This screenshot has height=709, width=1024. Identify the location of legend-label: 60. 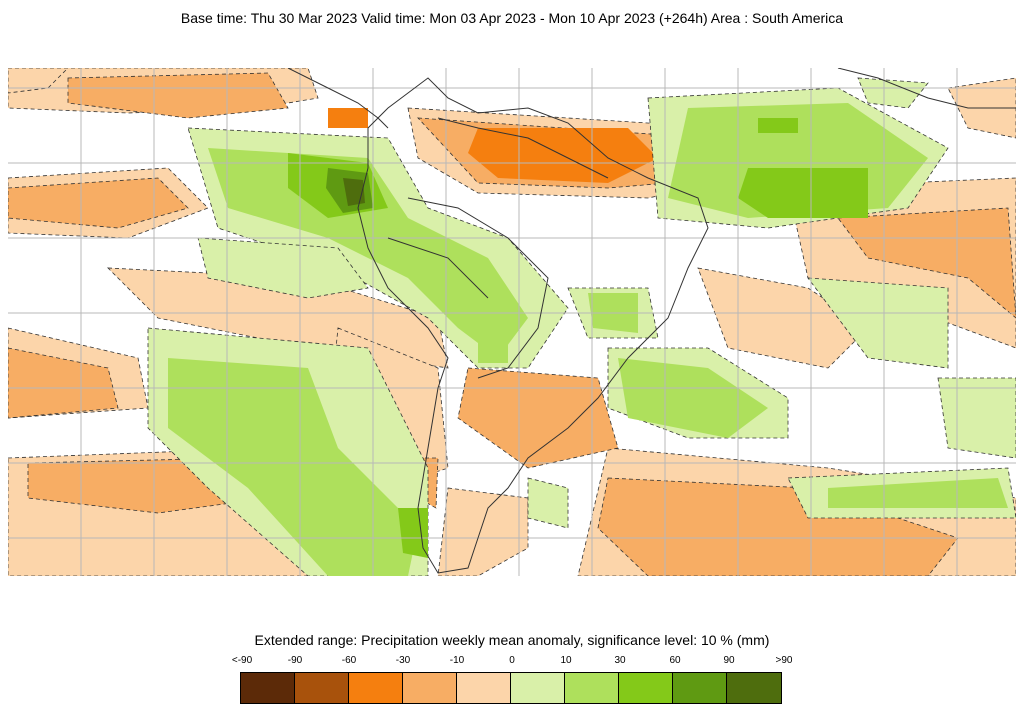
(675, 660).